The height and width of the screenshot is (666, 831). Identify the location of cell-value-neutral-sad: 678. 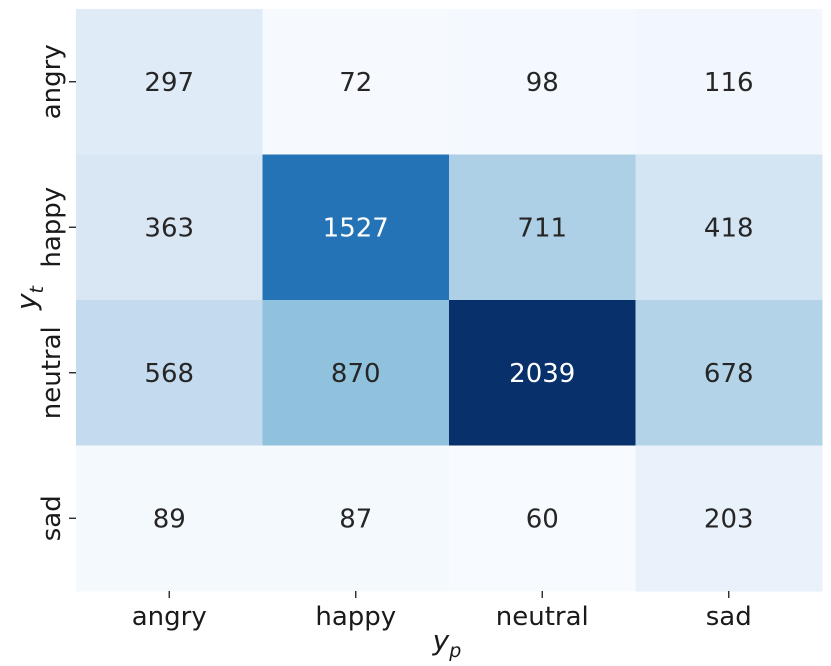
(729, 374).